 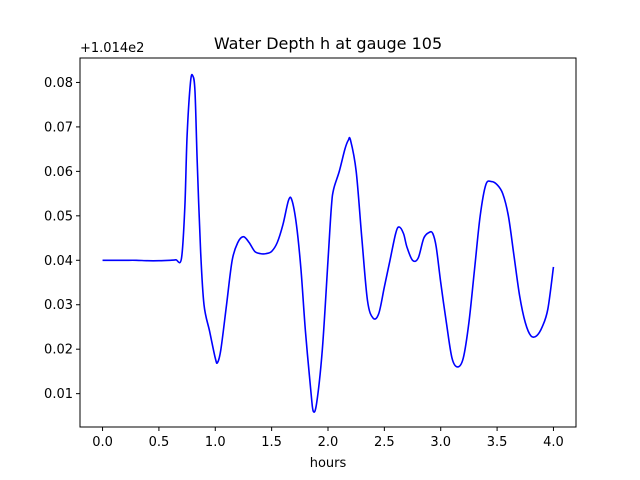 What do you see at coordinates (58, 127) in the screenshot?
I see `y-tick-label: 0.07` at bounding box center [58, 127].